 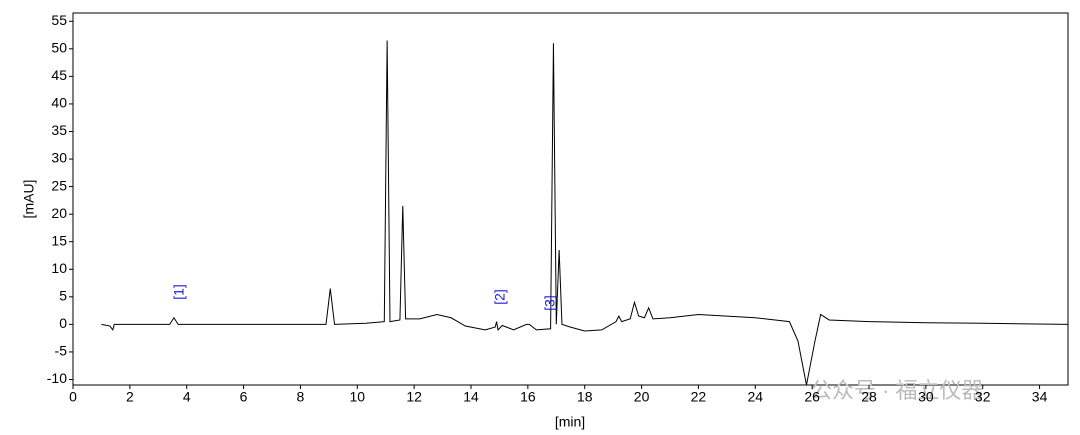 I want to click on x-tick-label: 12, so click(x=414, y=397).